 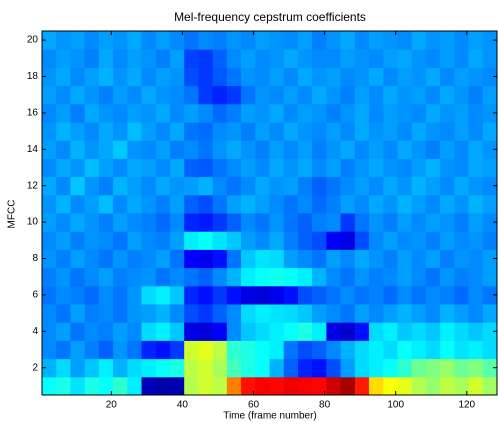 What do you see at coordinates (35, 331) in the screenshot?
I see `y-tick-label: 4` at bounding box center [35, 331].